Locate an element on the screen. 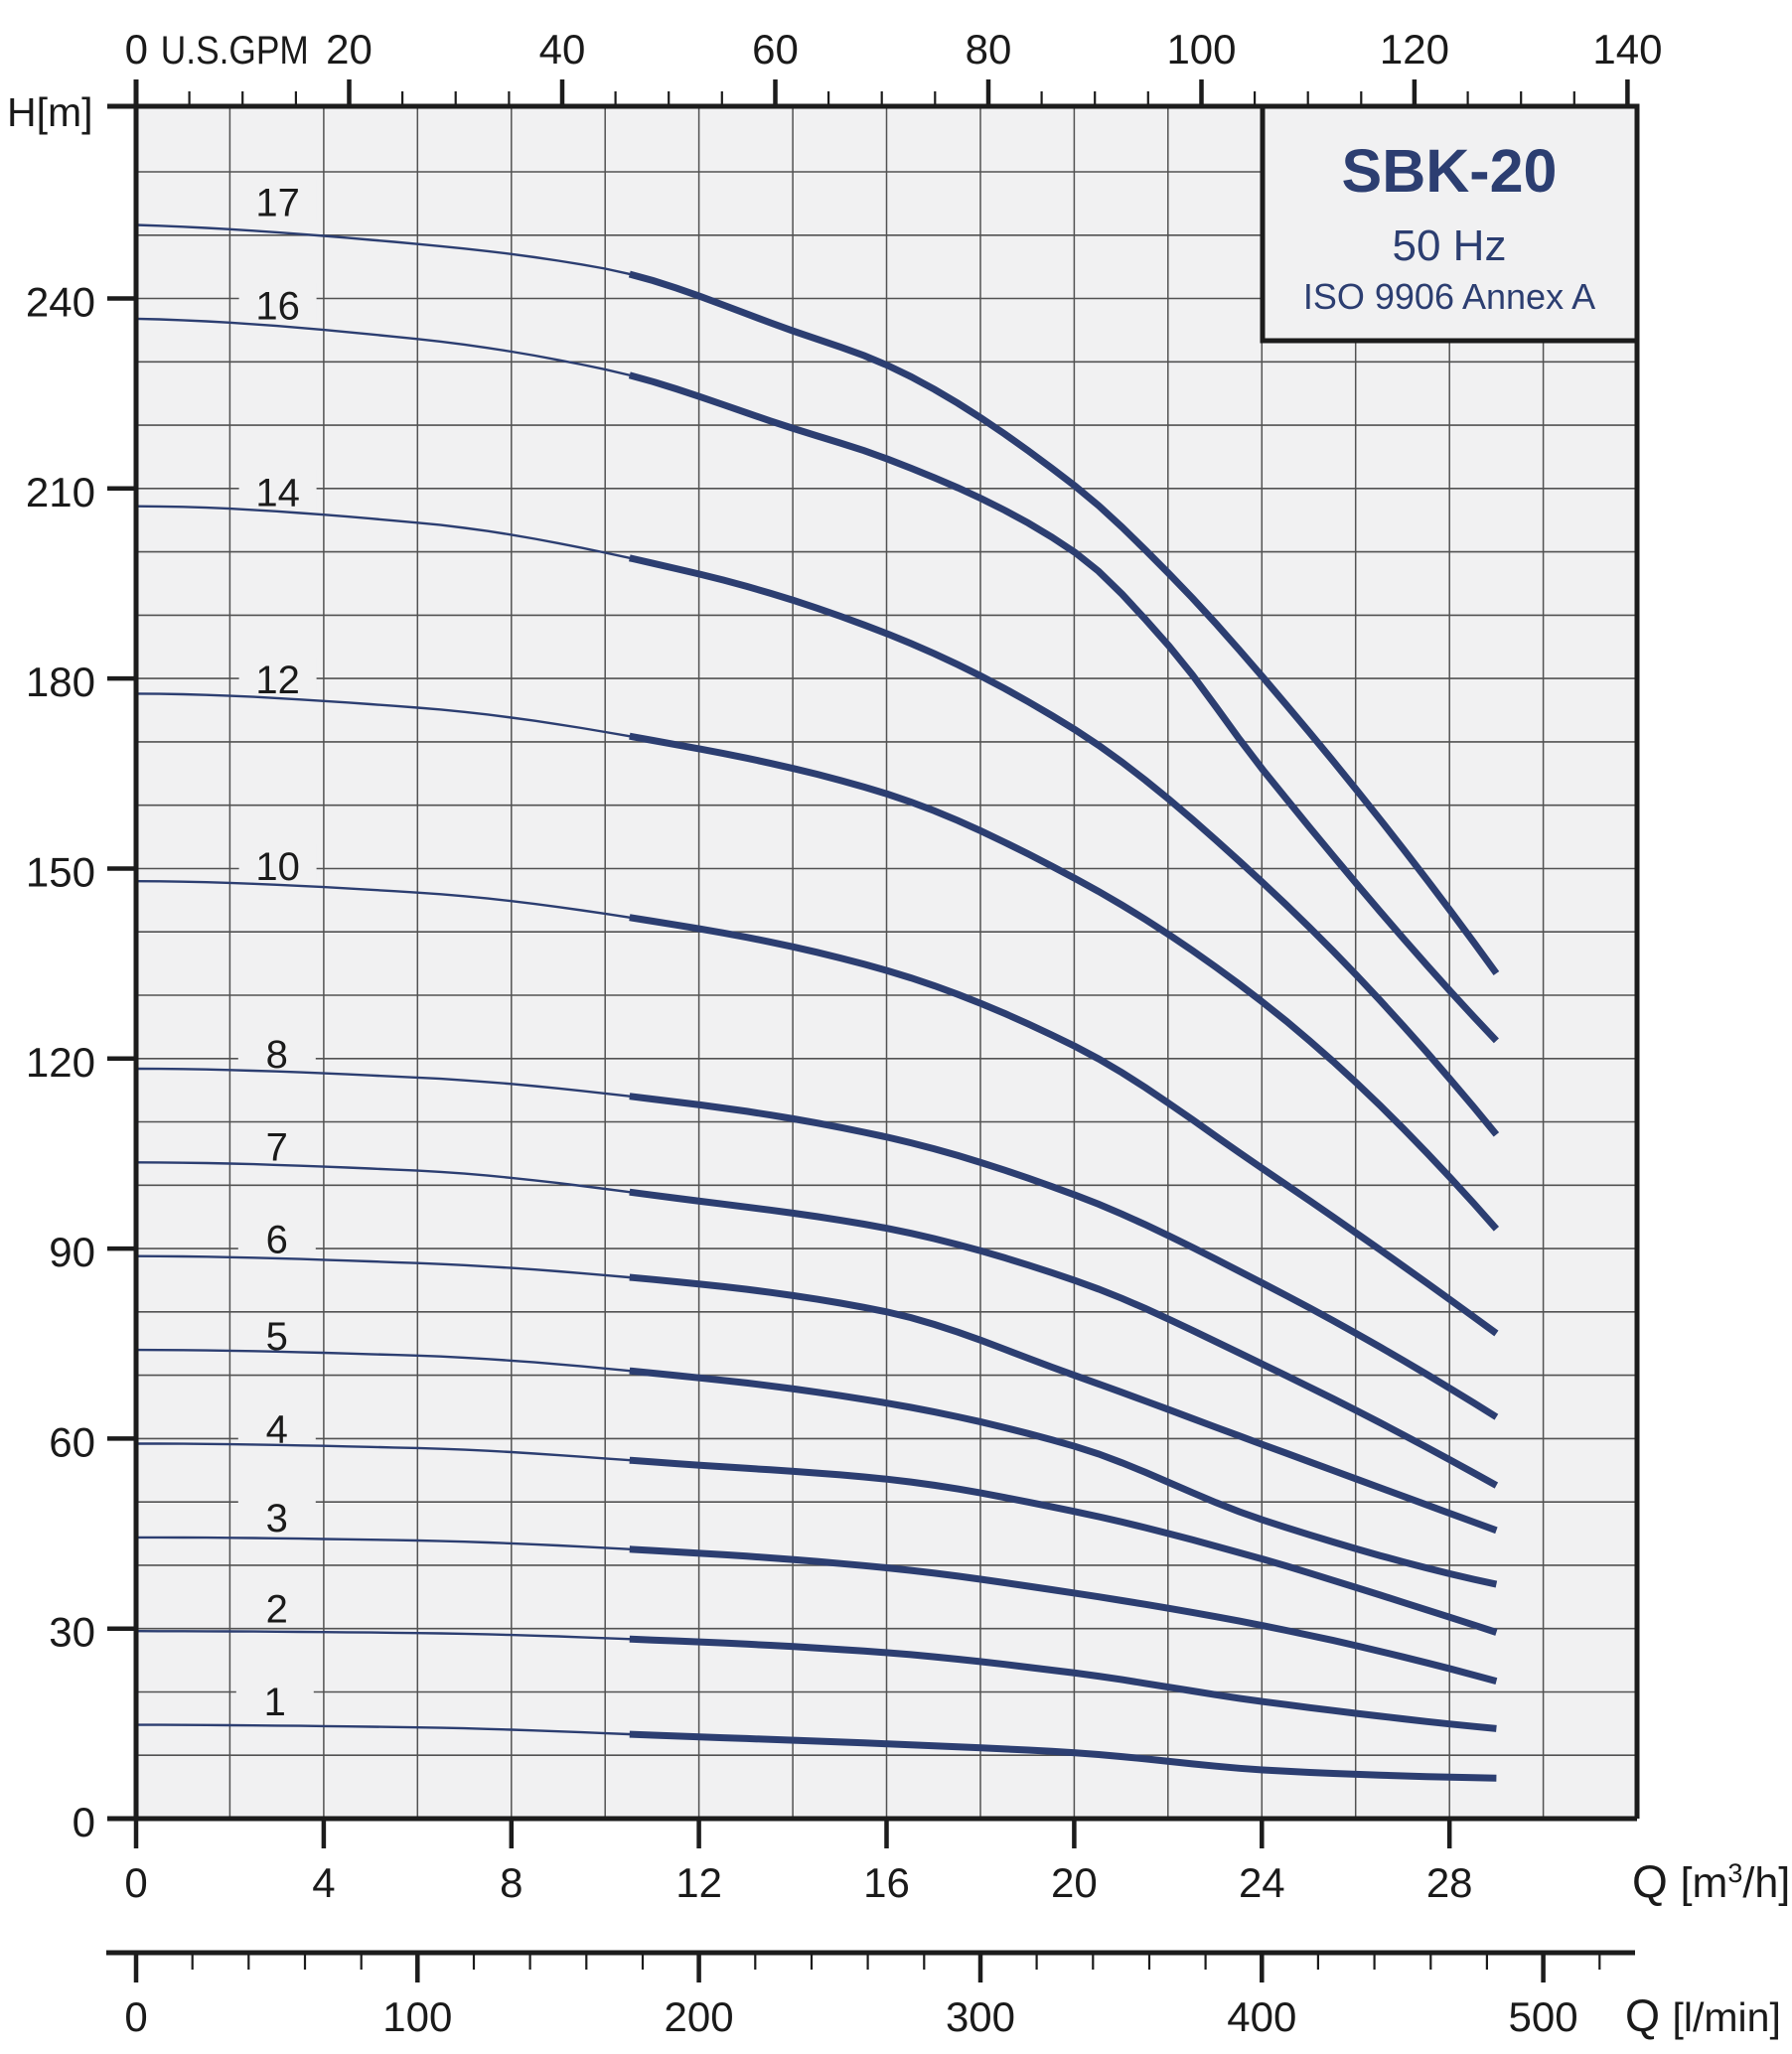 The image size is (1792, 2054). svg-text: 80 is located at coordinates (989, 49).